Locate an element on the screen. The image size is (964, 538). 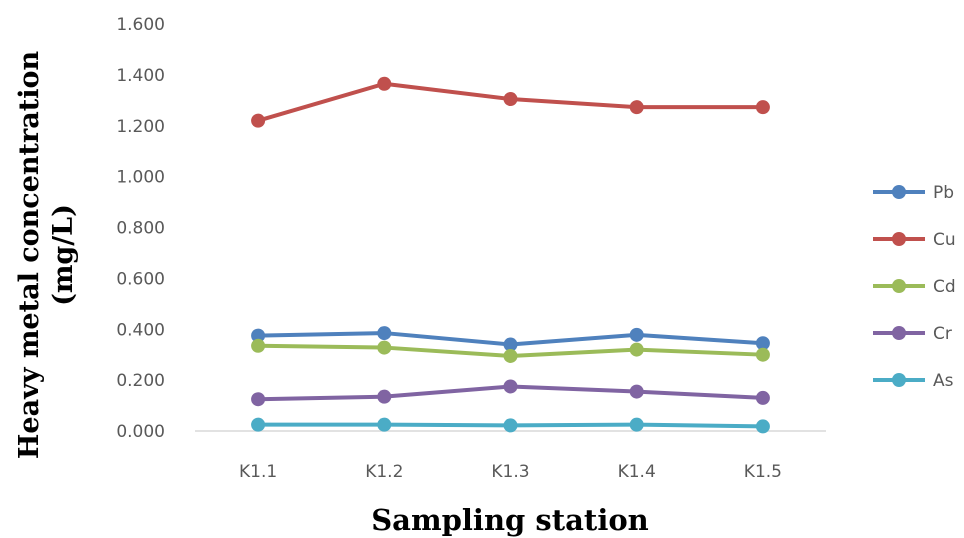
x-axis-title: Sampling station is located at coordinates (510, 520).